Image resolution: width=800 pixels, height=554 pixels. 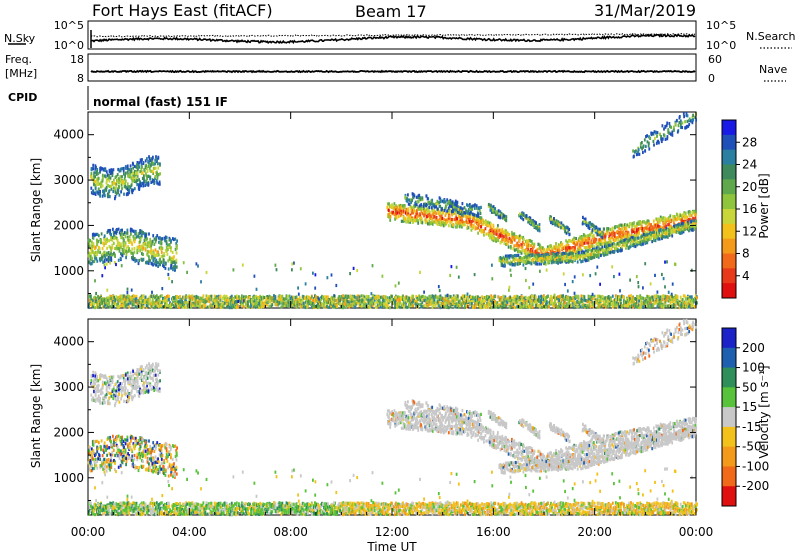 I want to click on nsky-label: N.Sky, so click(x=20, y=38).